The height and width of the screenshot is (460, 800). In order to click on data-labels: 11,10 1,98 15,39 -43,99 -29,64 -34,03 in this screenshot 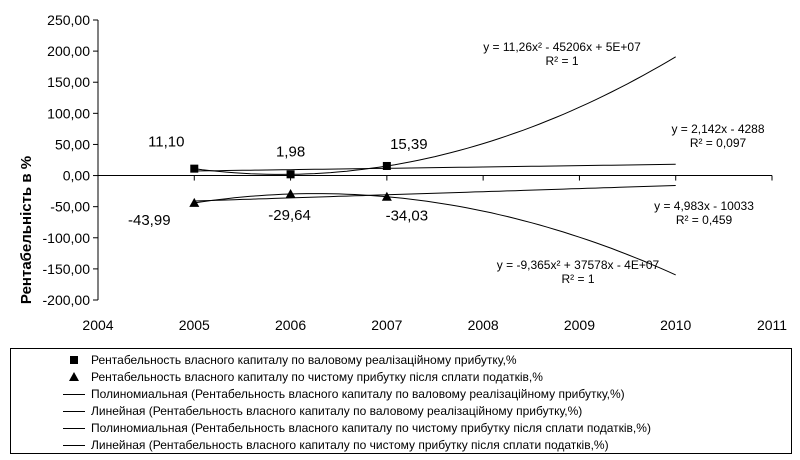, I will do `click(278, 181)`.